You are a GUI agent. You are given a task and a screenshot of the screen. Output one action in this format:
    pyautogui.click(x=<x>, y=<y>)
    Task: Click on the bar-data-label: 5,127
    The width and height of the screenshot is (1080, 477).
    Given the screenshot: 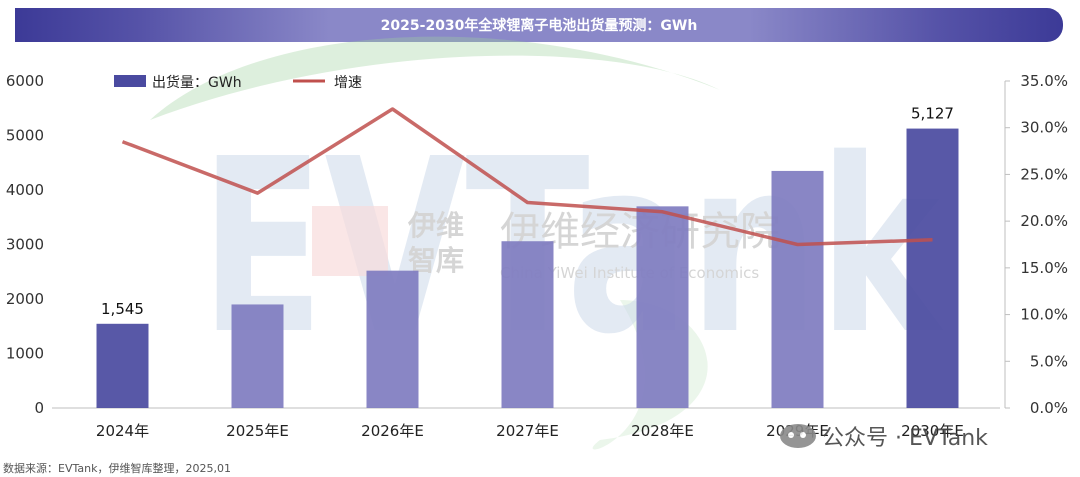 What is the action you would take?
    pyautogui.click(x=932, y=114)
    